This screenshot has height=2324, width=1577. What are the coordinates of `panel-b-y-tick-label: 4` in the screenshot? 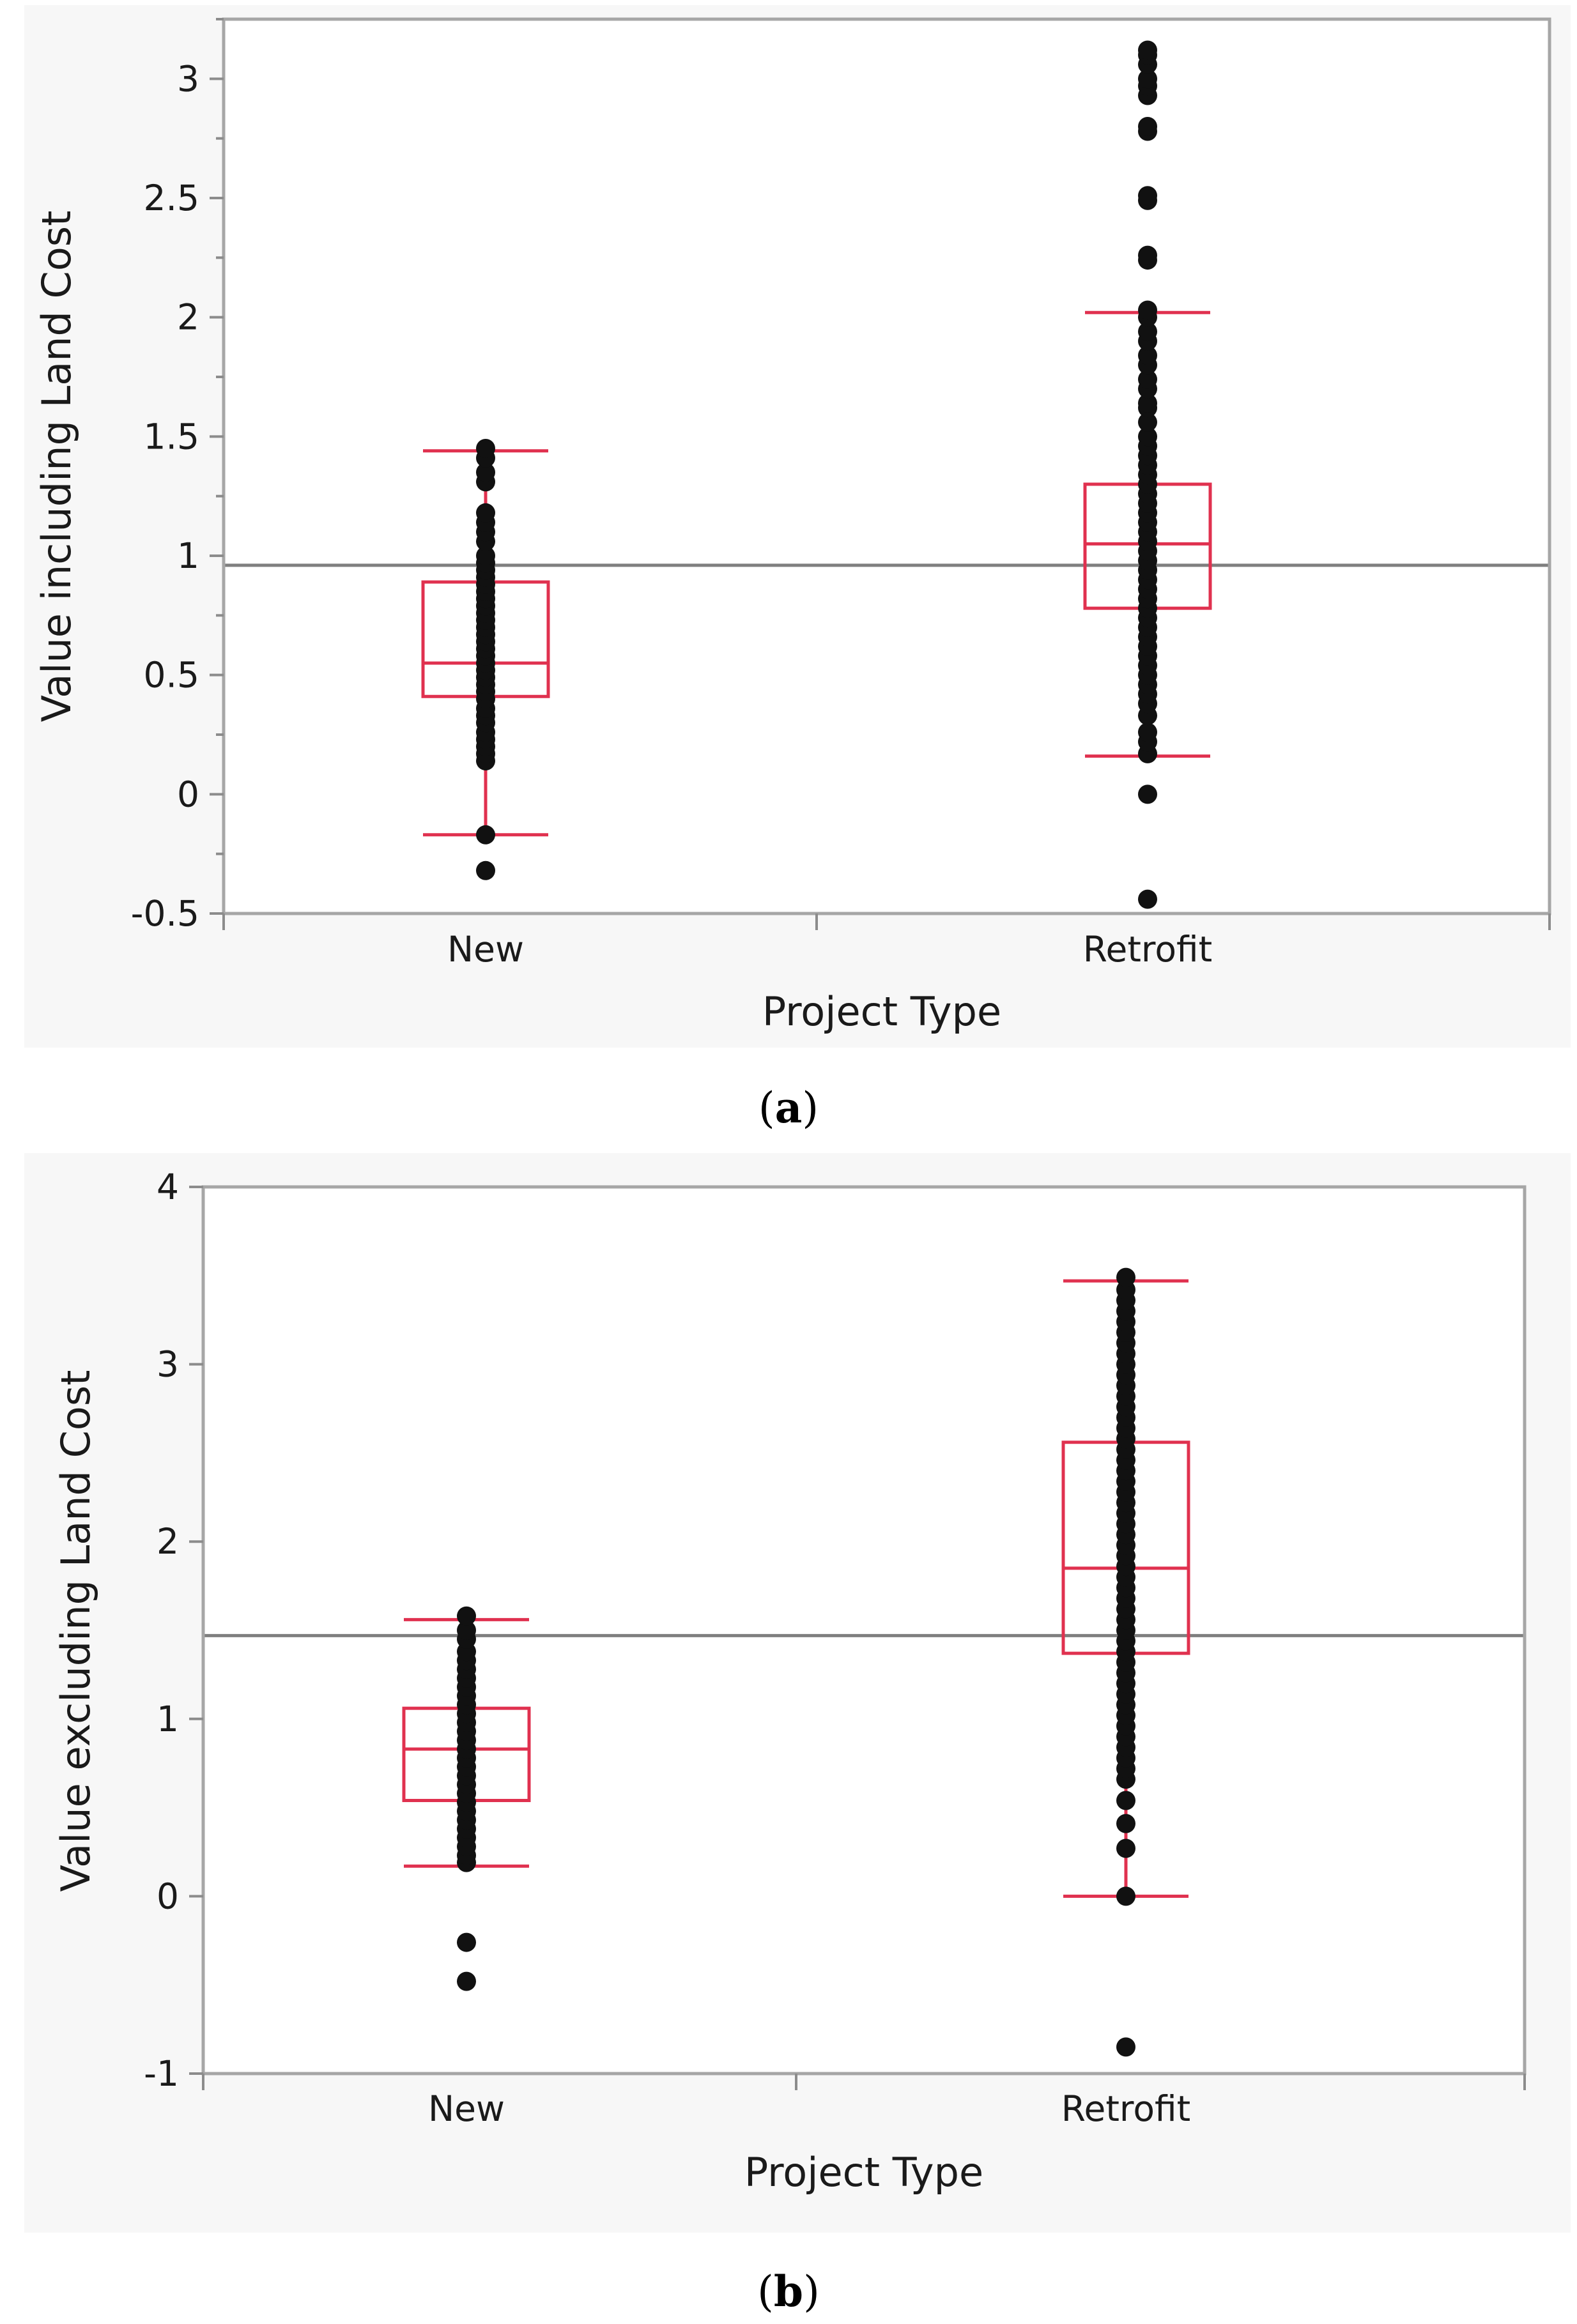 It's located at (168, 1186).